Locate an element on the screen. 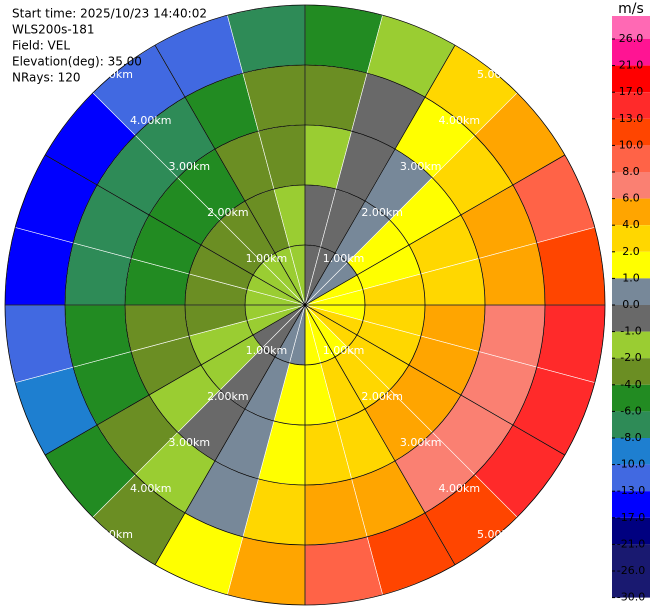 This screenshot has height=610, width=650. colorbar-label: -26.0 is located at coordinates (631, 570).